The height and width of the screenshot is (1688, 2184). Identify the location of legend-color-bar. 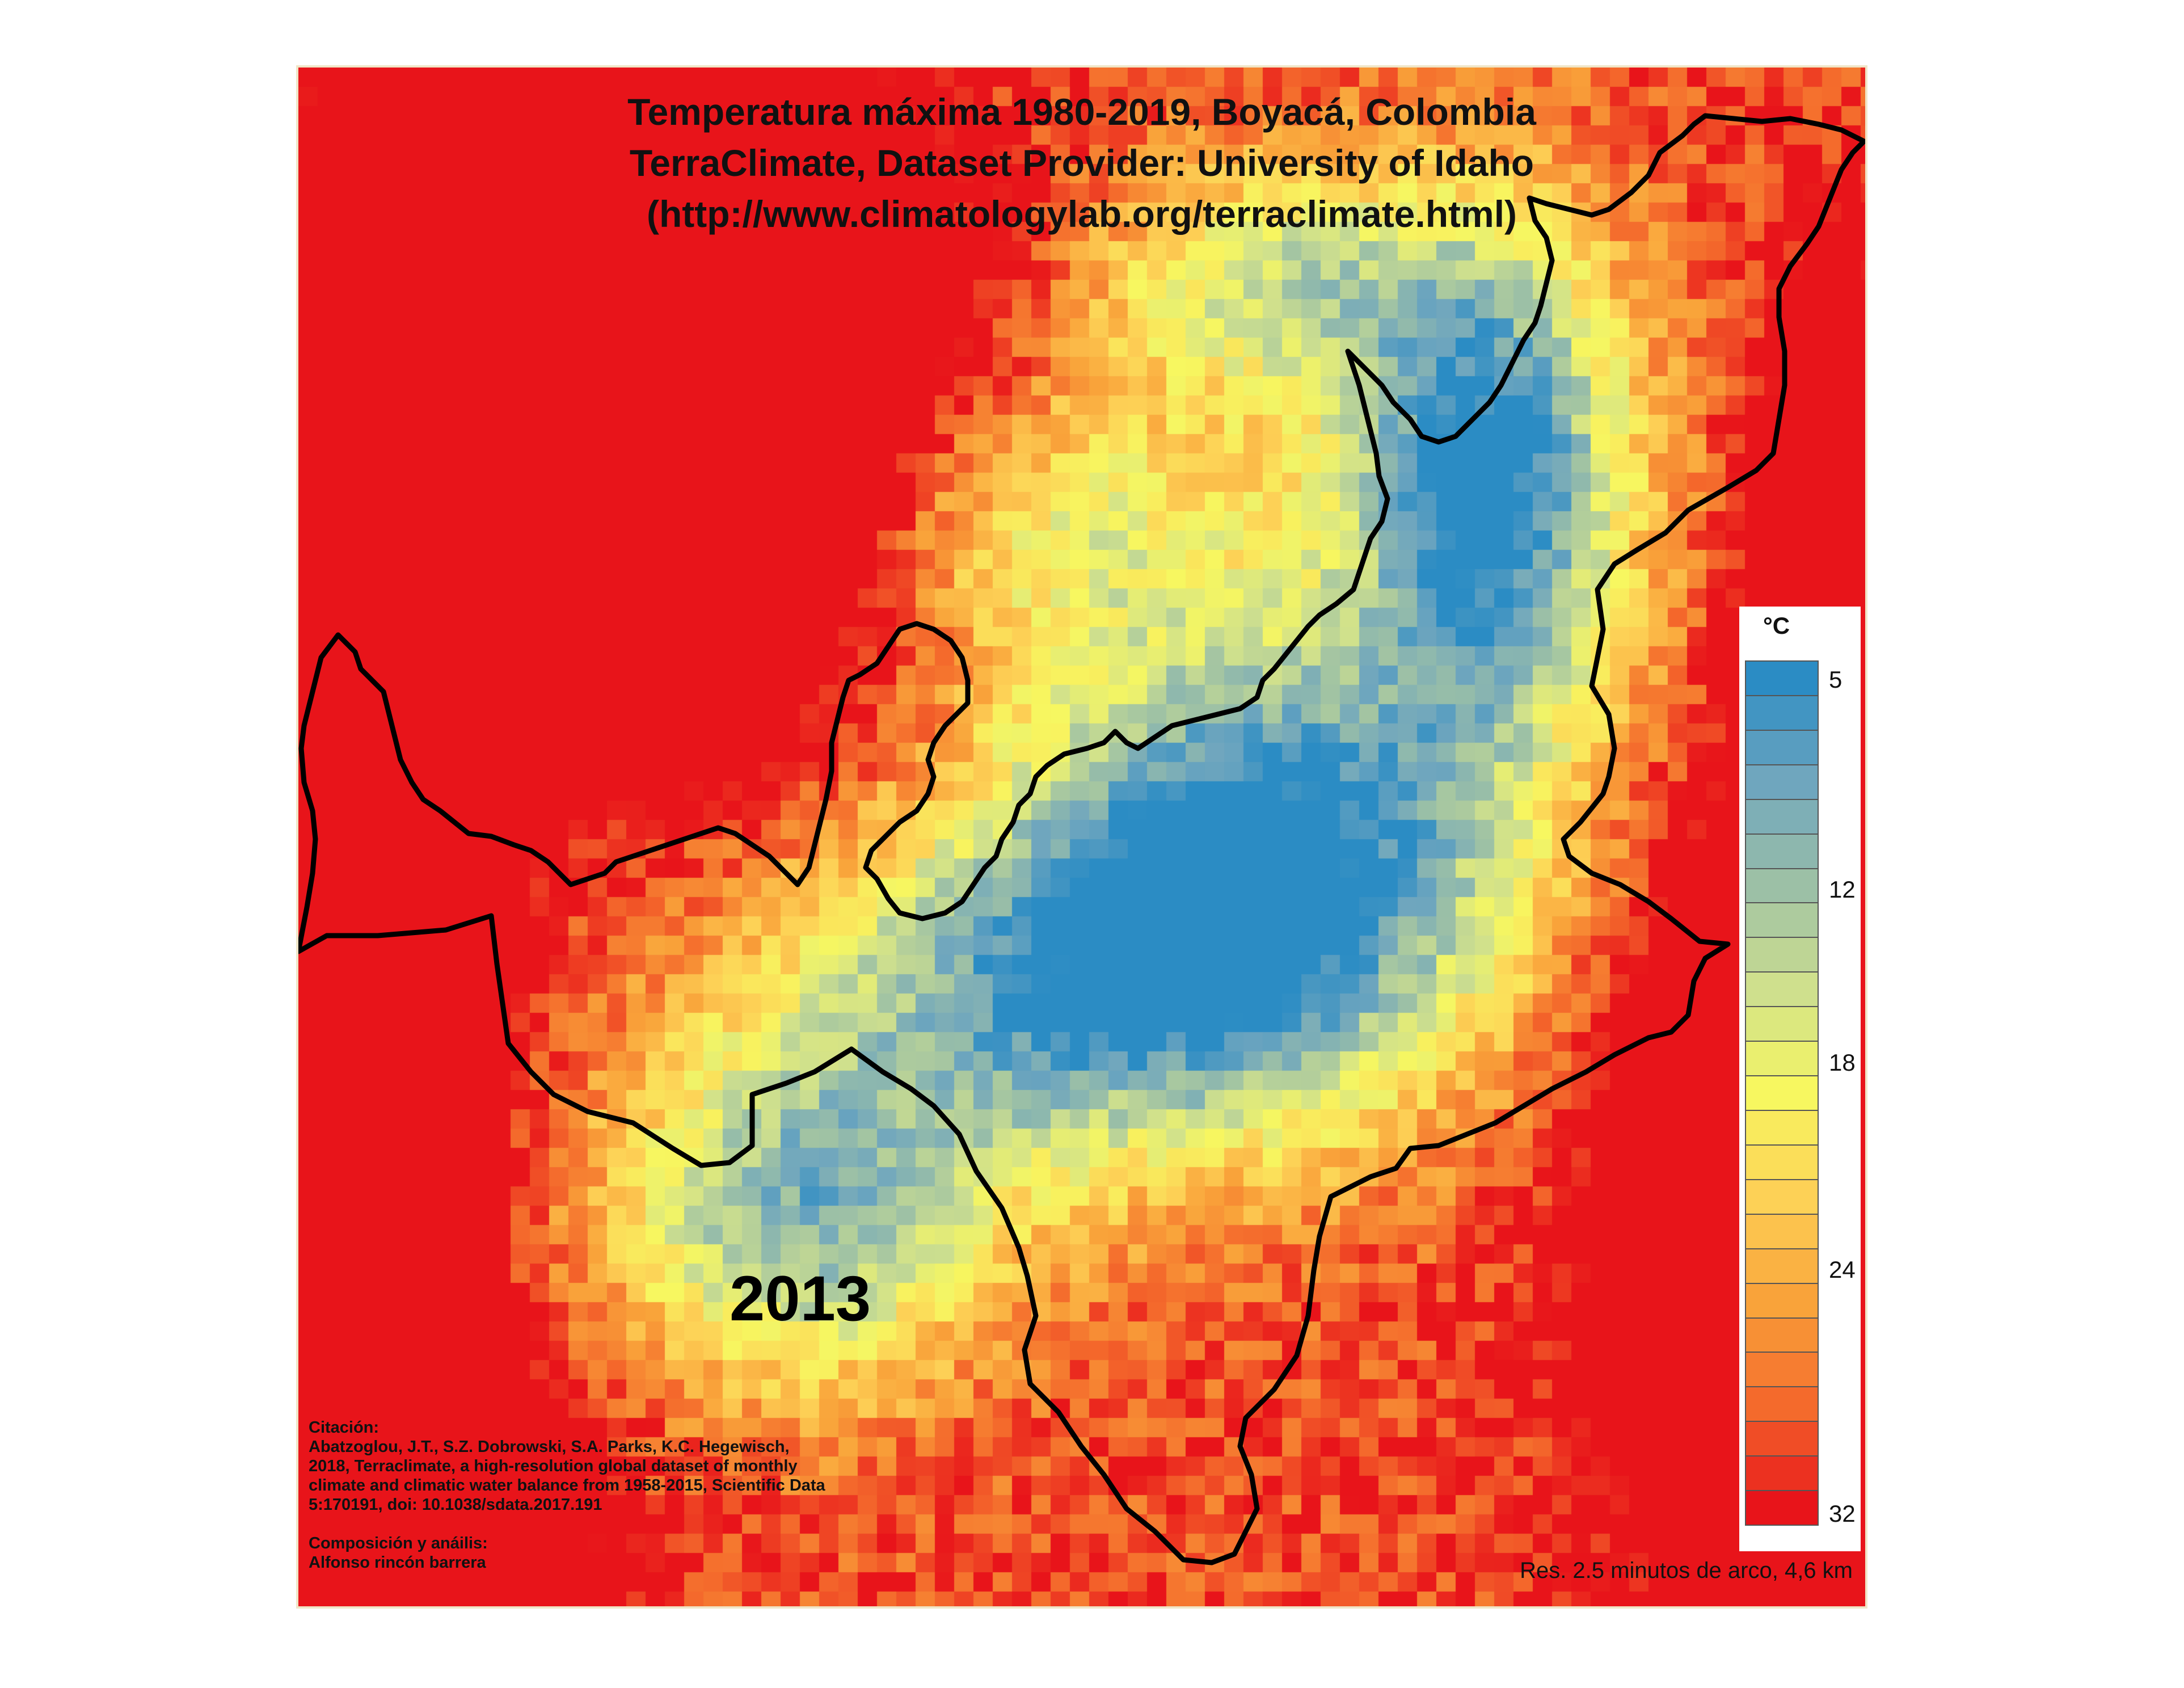
(1782, 1093).